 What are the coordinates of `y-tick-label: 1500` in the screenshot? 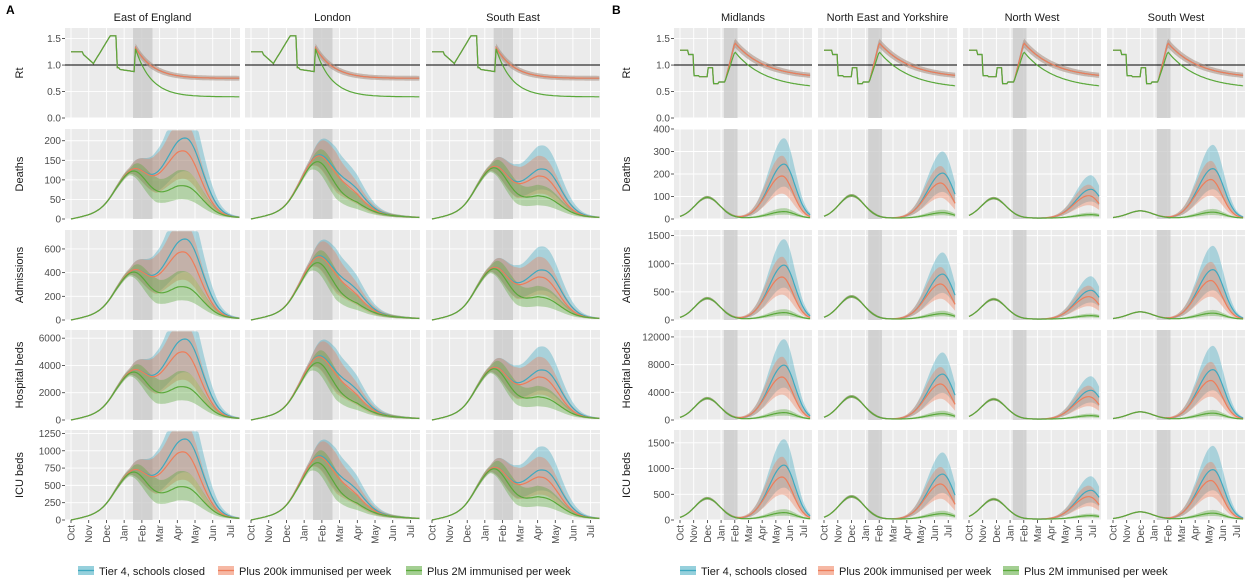 It's located at (659, 236).